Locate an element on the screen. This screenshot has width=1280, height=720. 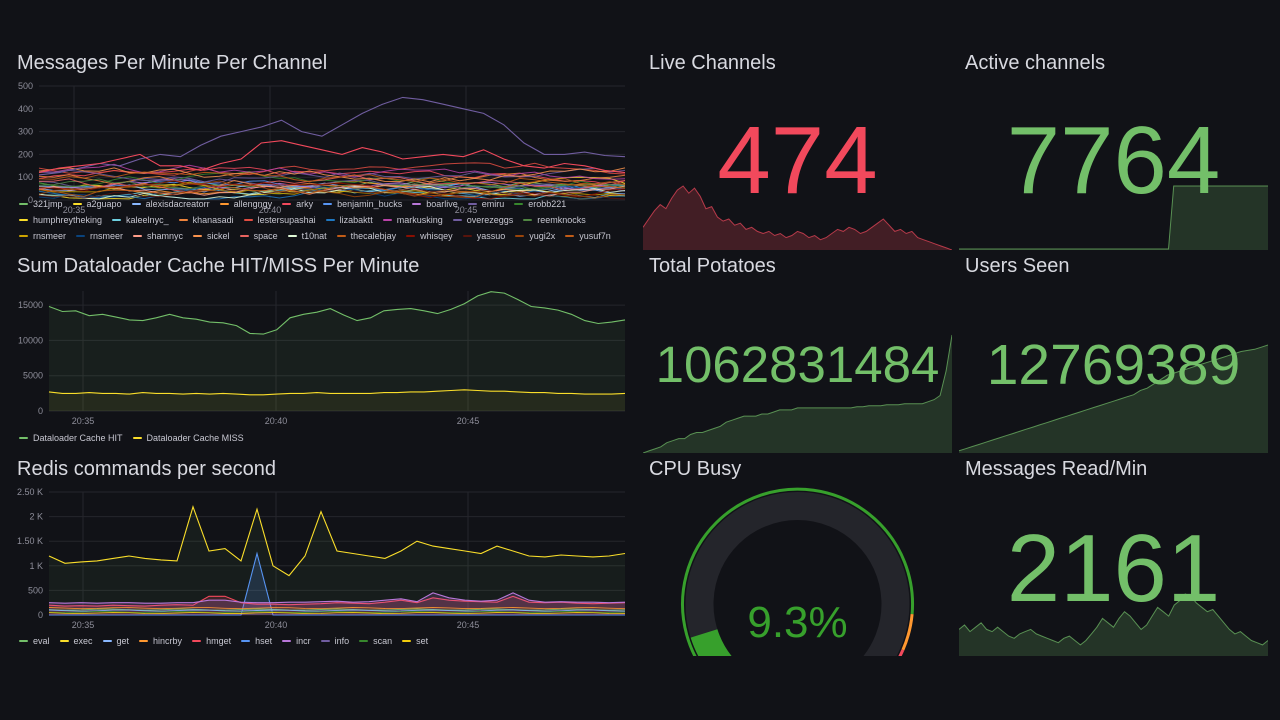
legend-item: info is located at coordinates (335, 641).